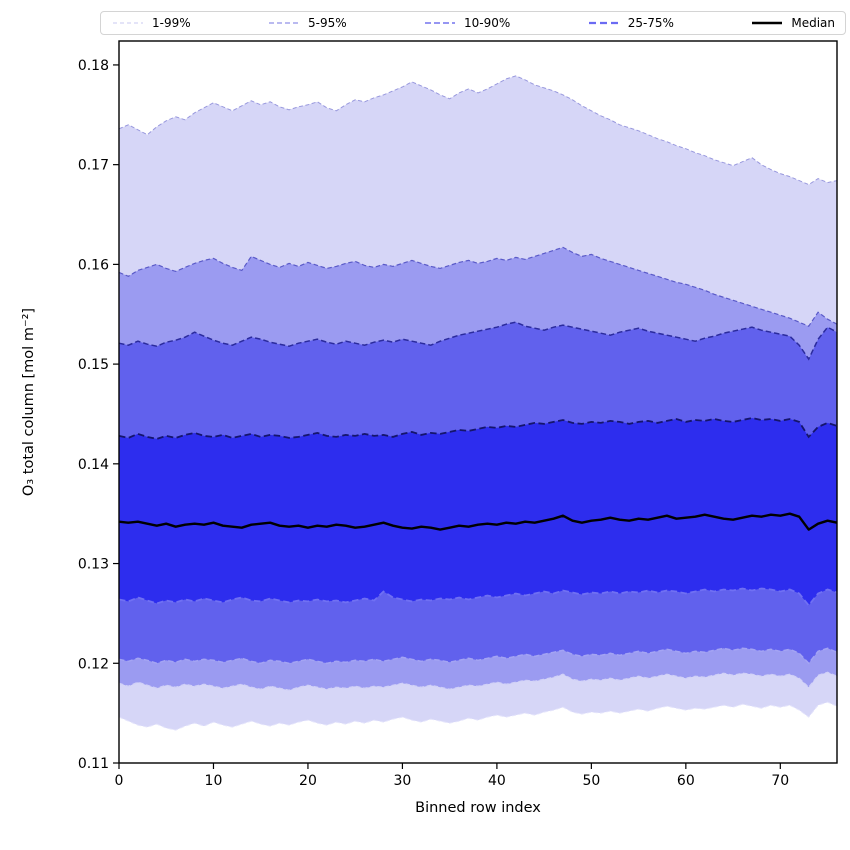 The width and height of the screenshot is (850, 850). What do you see at coordinates (93, 265) in the screenshot?
I see `y-tick-label: 0.16` at bounding box center [93, 265].